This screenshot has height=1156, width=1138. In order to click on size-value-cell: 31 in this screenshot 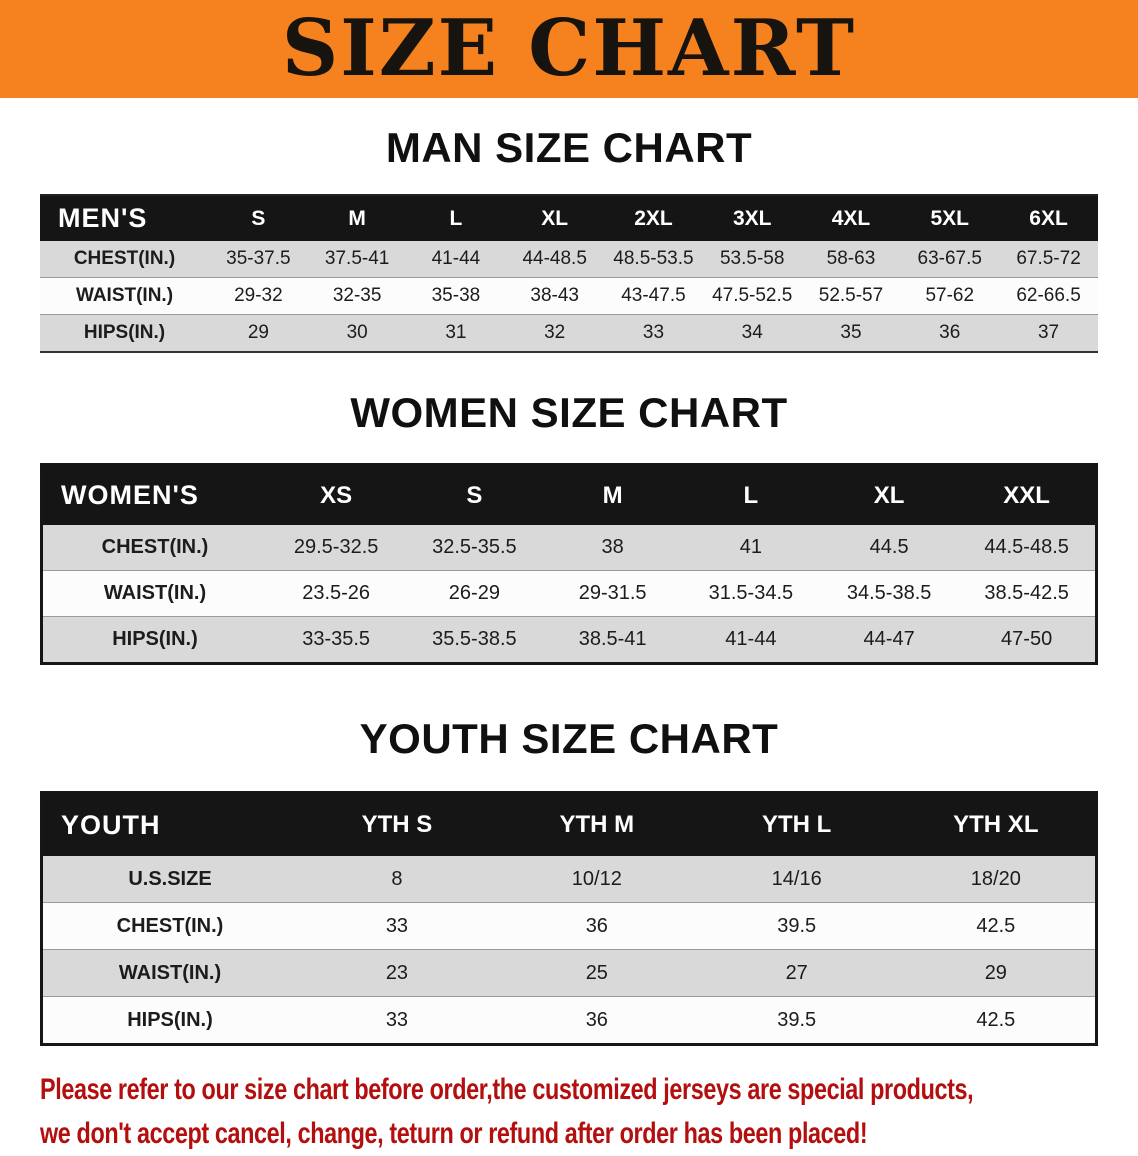, I will do `click(456, 332)`.